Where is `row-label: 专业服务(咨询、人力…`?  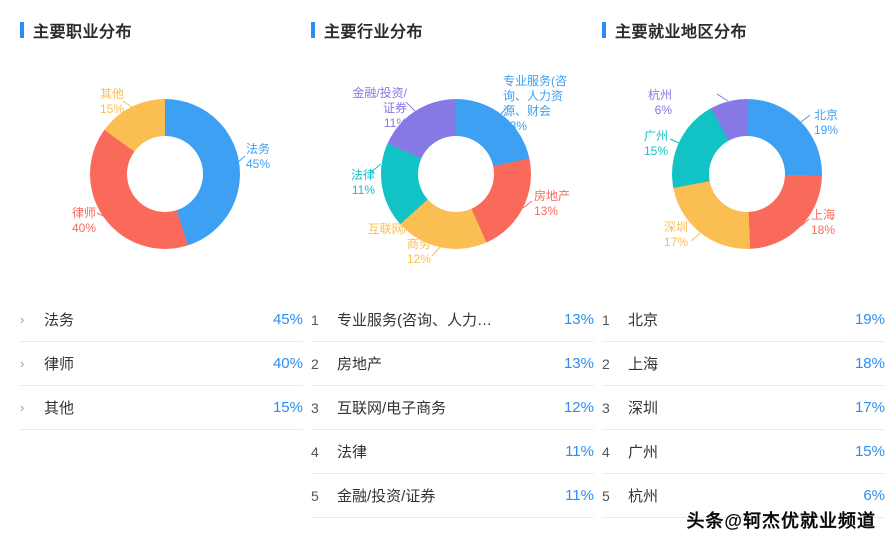 row-label: 专业服务(咨询、人力… is located at coordinates (414, 320).